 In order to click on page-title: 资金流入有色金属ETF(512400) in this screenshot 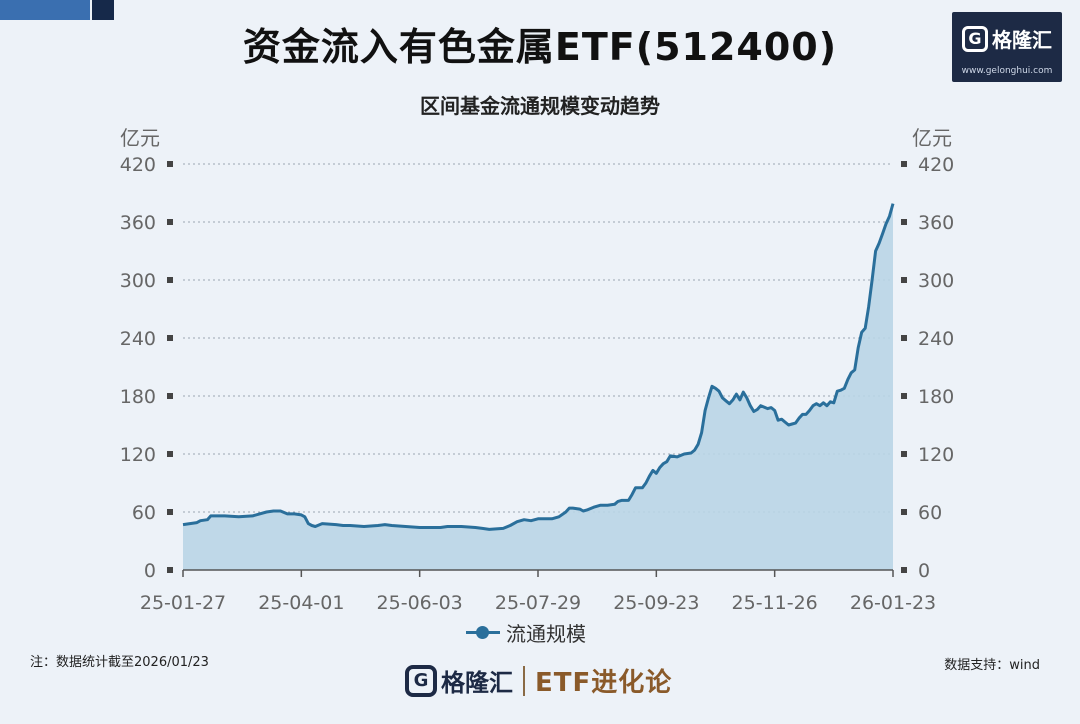, I will do `click(540, 47)`.